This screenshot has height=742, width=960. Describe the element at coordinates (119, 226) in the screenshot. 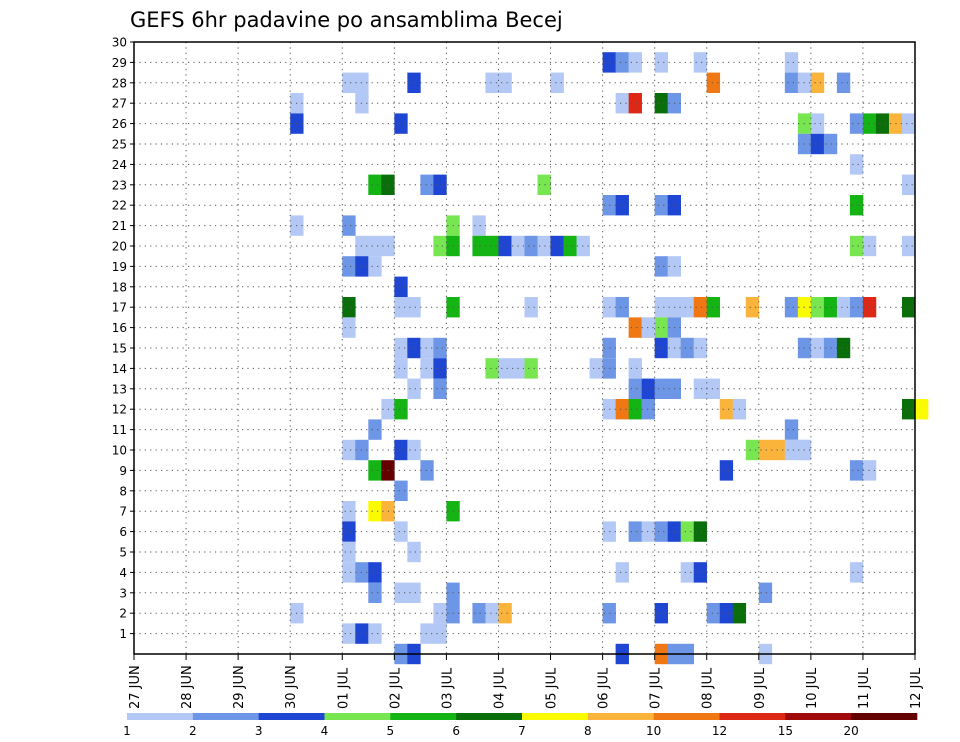

I see `y-tick-label: 21` at that location.